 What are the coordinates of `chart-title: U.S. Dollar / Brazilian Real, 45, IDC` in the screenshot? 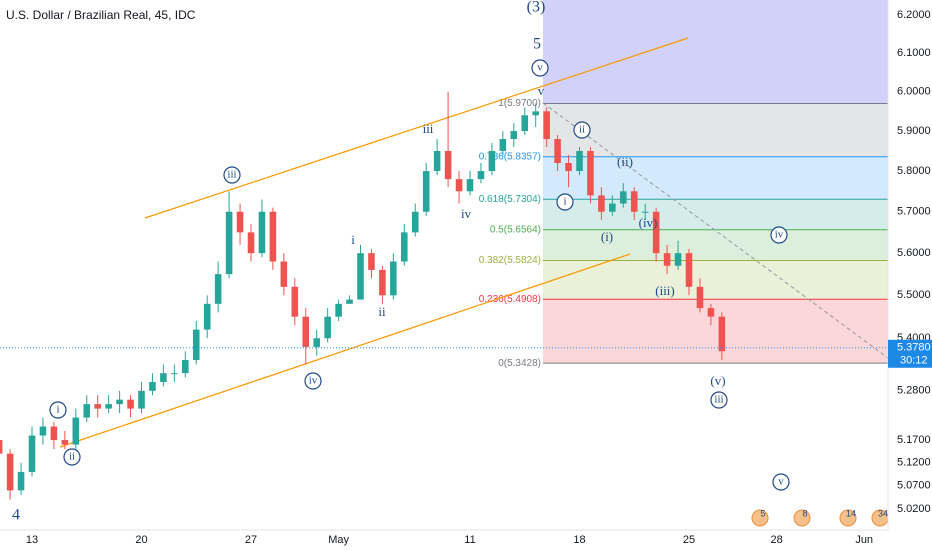 It's located at (101, 15).